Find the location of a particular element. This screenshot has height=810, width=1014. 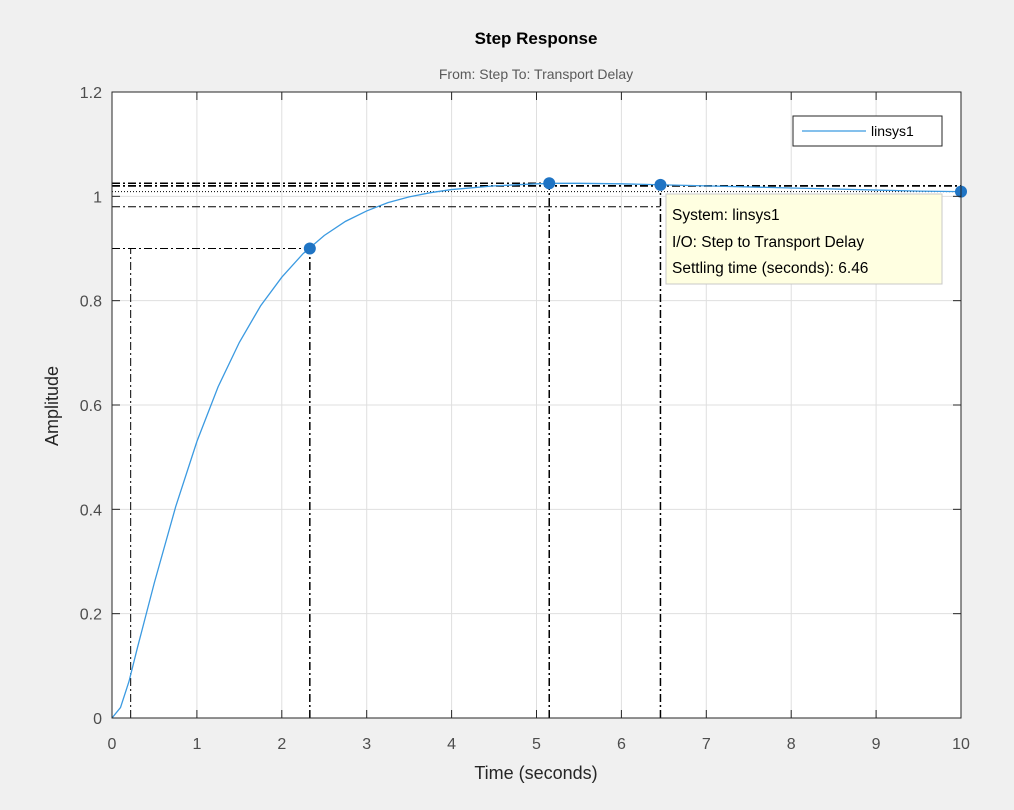

y-tick-labels: 0 0.2 0.4 0.6 0.8 1 1.2 is located at coordinates (91, 406).